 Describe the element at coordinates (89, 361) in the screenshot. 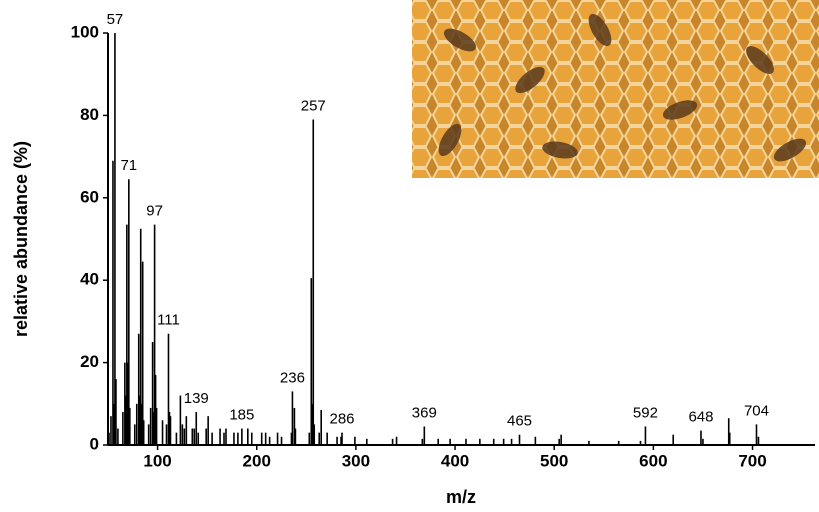

I see `y-tick-label: 20` at that location.